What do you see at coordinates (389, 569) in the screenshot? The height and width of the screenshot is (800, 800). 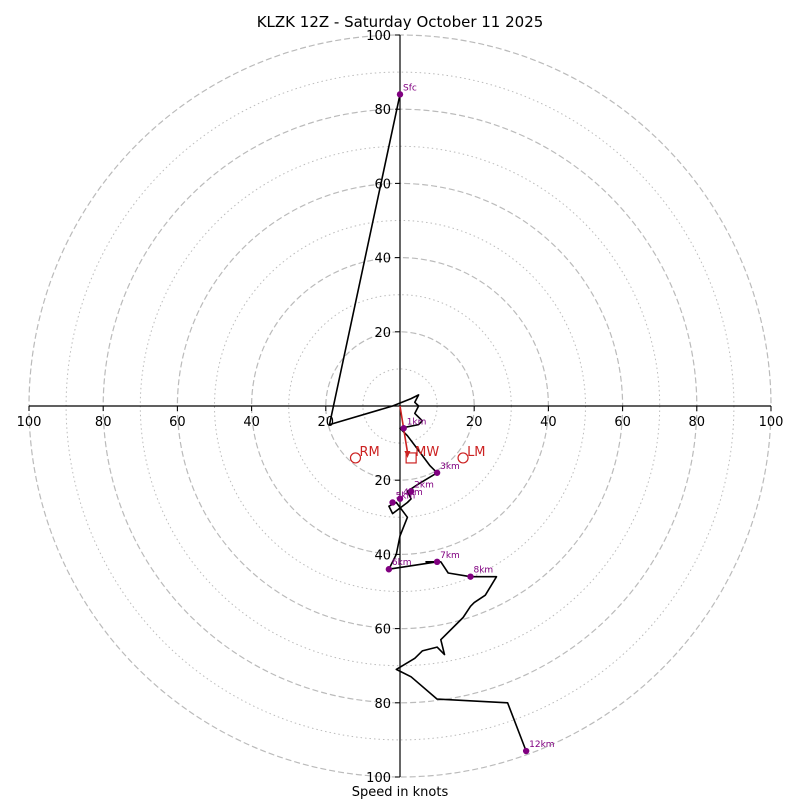 I see `height-marker-6km` at bounding box center [389, 569].